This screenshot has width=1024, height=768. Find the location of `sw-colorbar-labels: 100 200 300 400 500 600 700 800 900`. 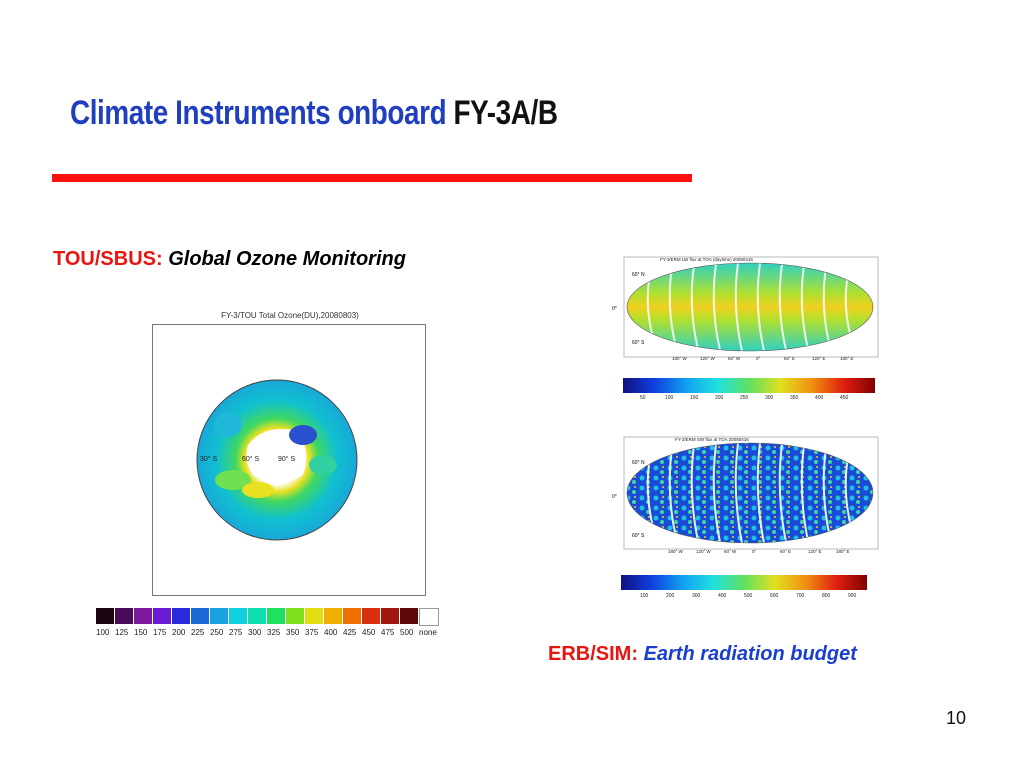

sw-colorbar-labels: 100 200 300 400 500 600 700 800 900 is located at coordinates (757, 596).